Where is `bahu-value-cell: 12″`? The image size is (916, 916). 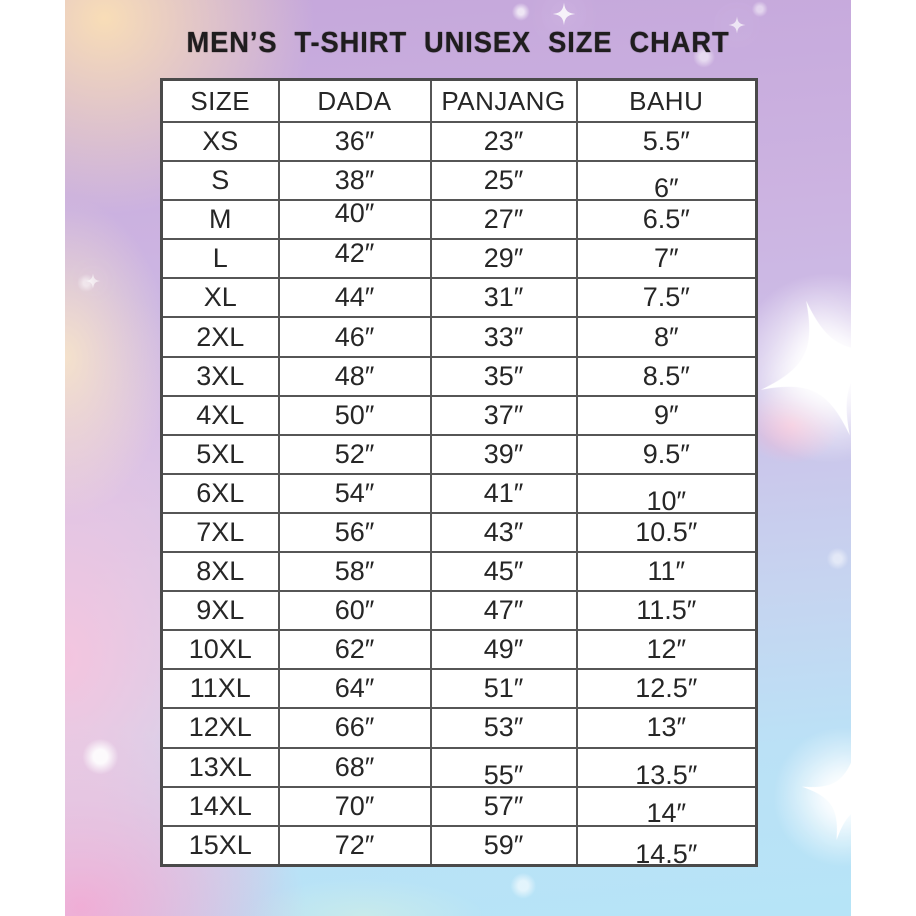
bahu-value-cell: 12″ is located at coordinates (666, 650).